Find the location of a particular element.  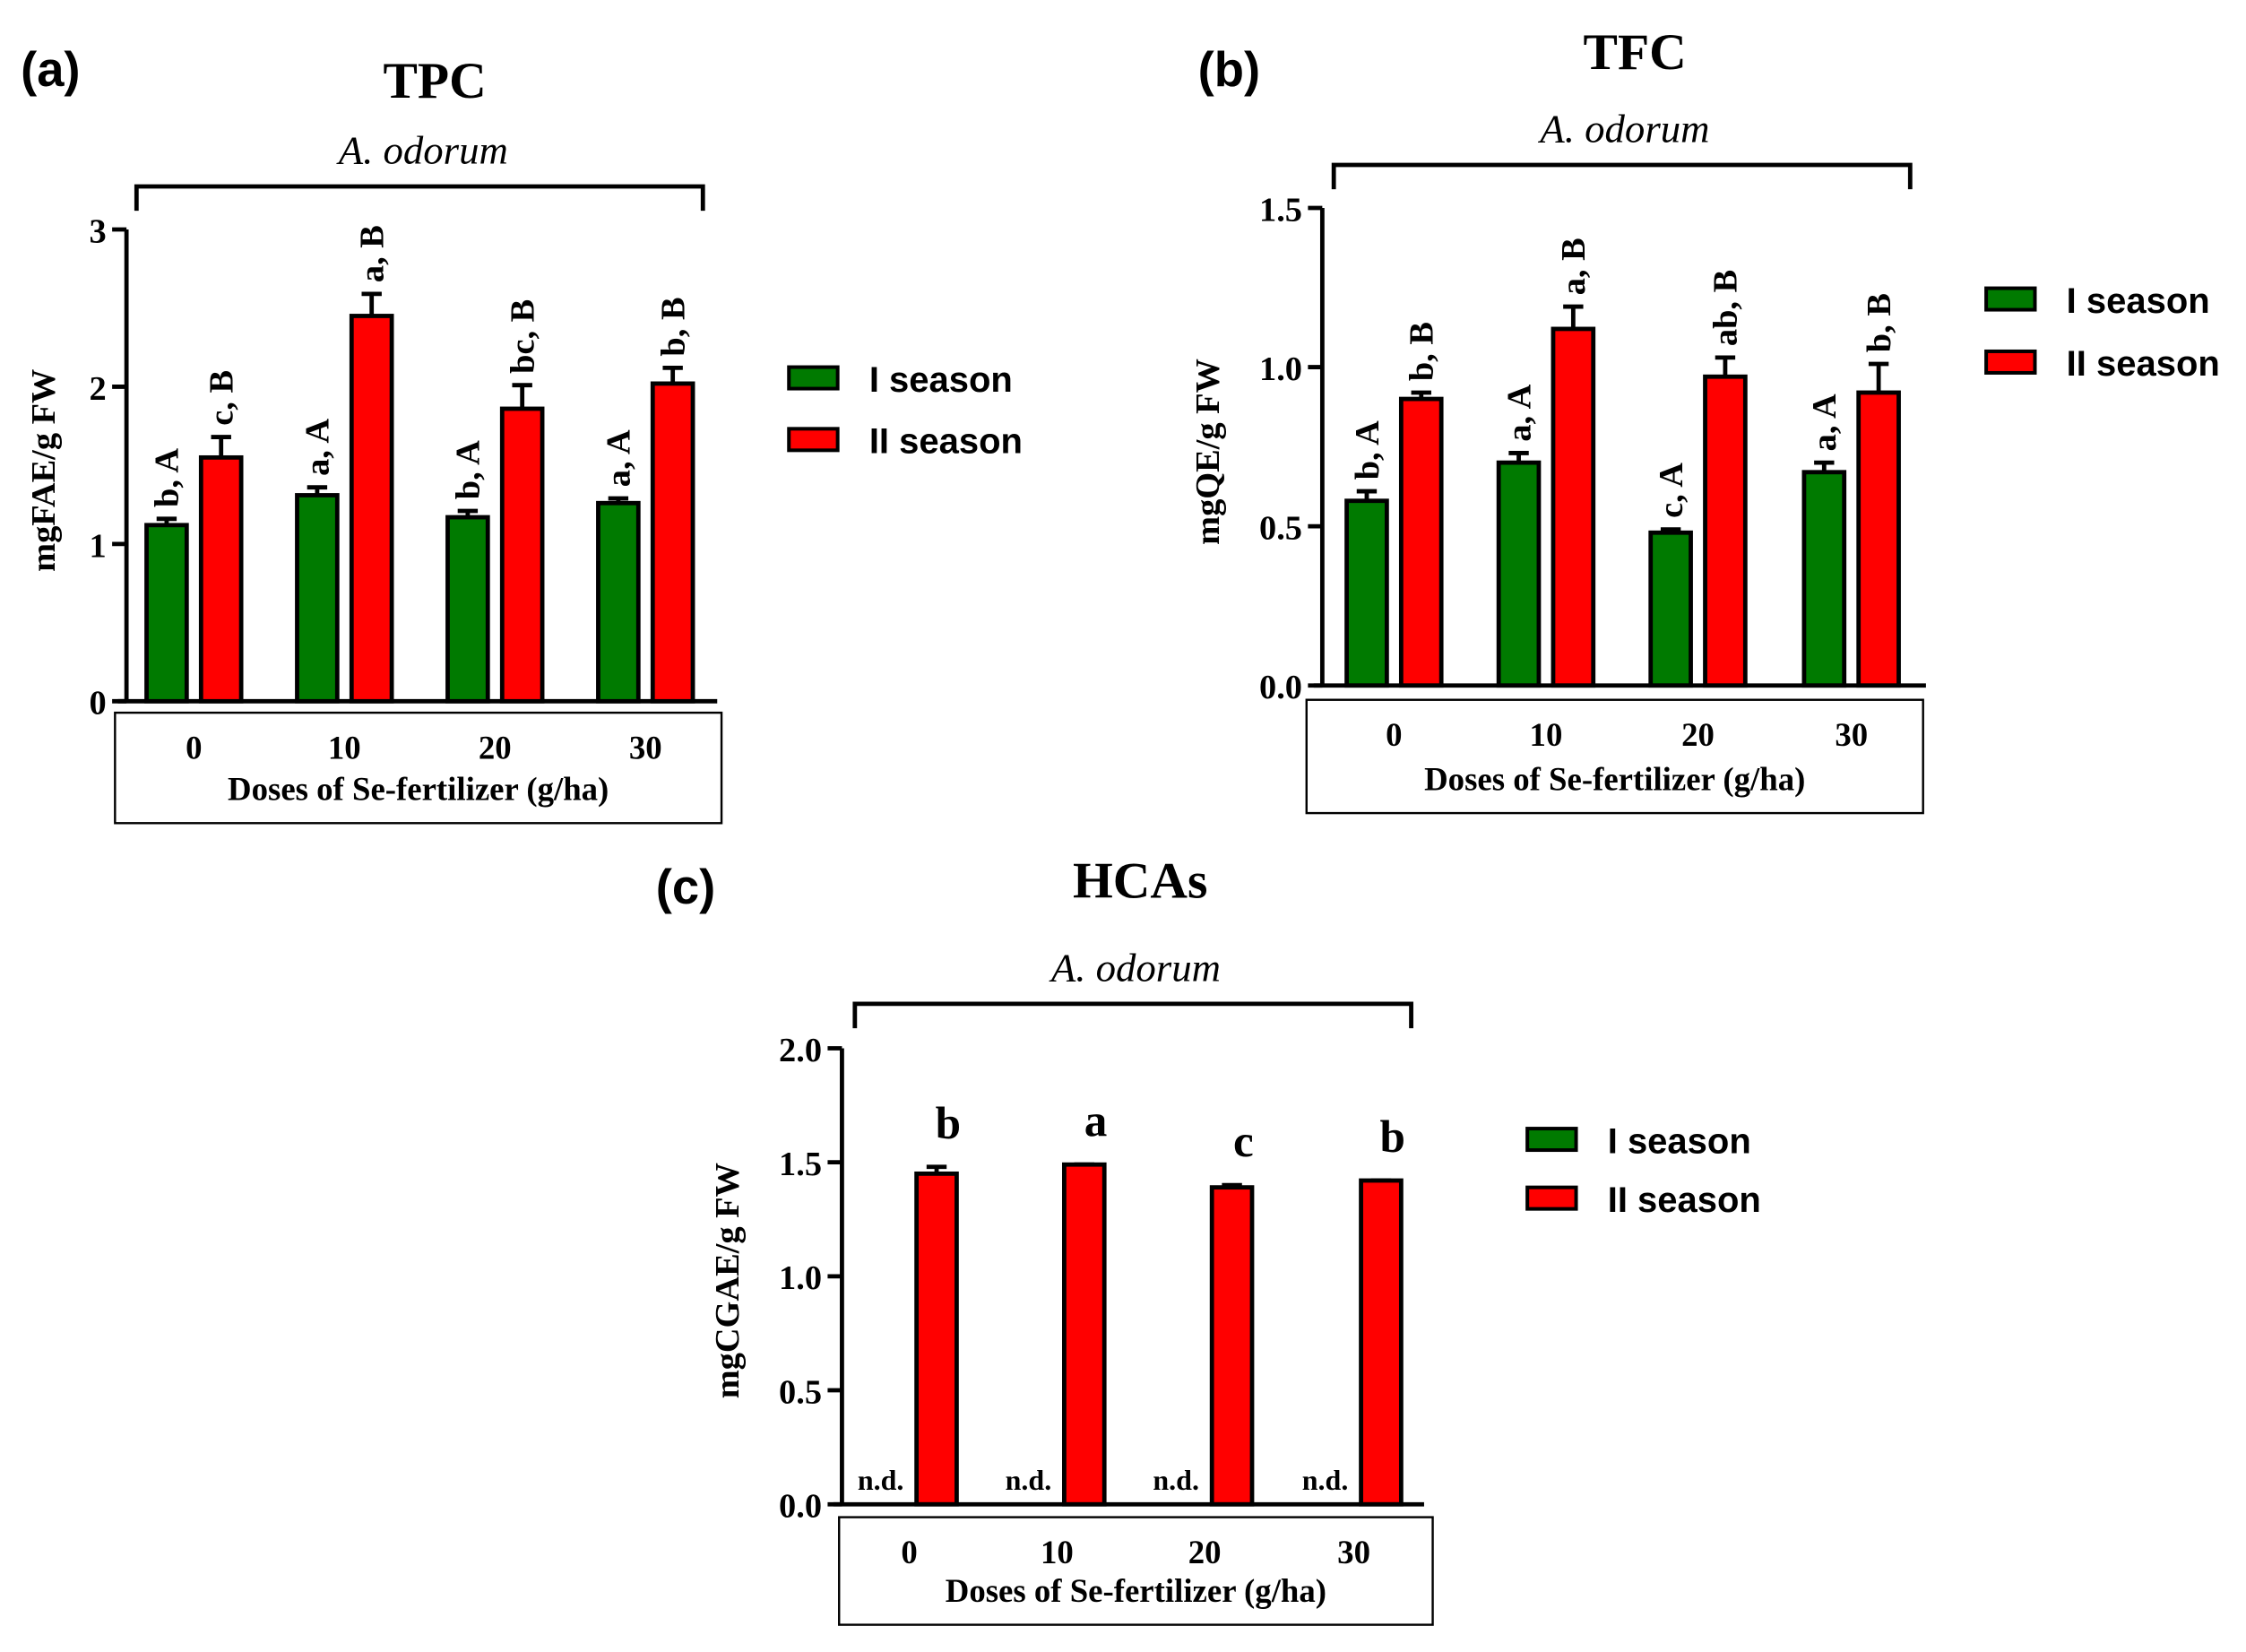

y-tick-label: 2 is located at coordinates (98, 389).